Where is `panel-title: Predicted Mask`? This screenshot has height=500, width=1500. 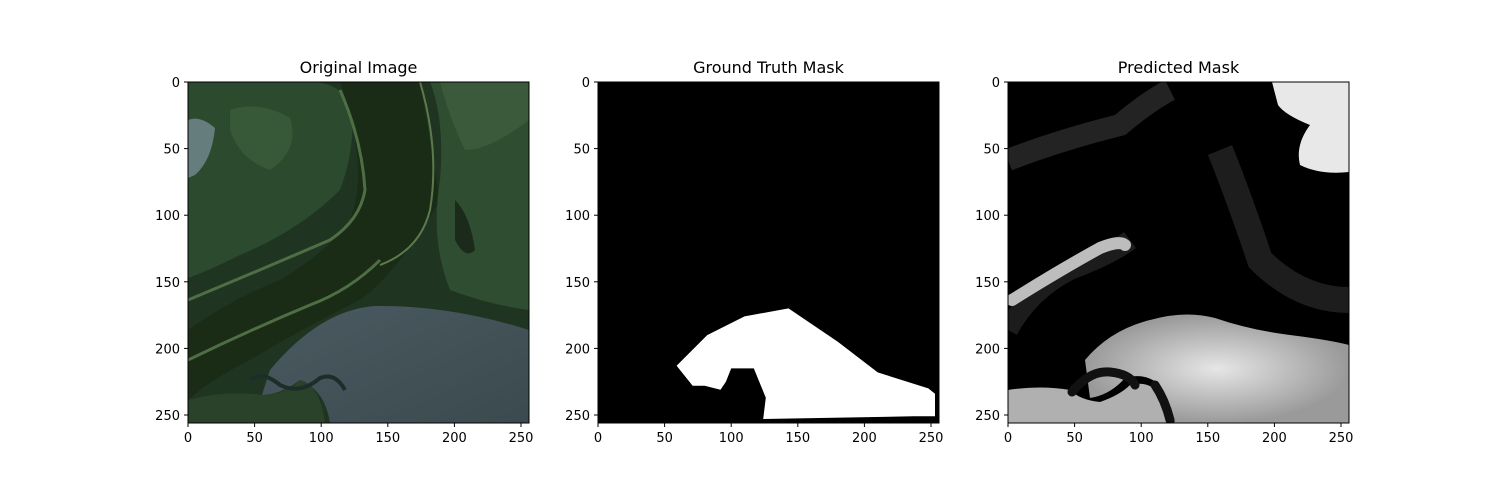
panel-title: Predicted Mask is located at coordinates (1179, 67).